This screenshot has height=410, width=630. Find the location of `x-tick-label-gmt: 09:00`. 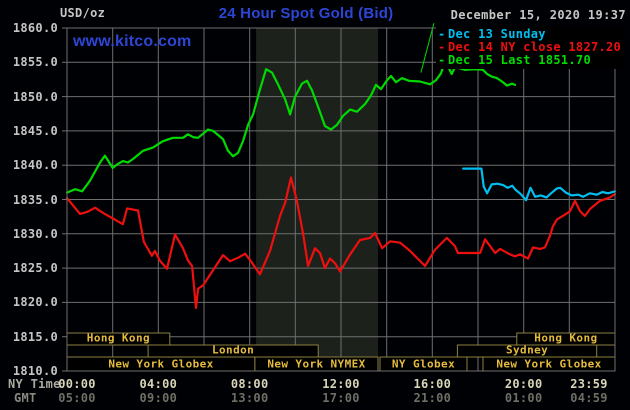

x-tick-label-gmt: 09:00 is located at coordinates (158, 398).